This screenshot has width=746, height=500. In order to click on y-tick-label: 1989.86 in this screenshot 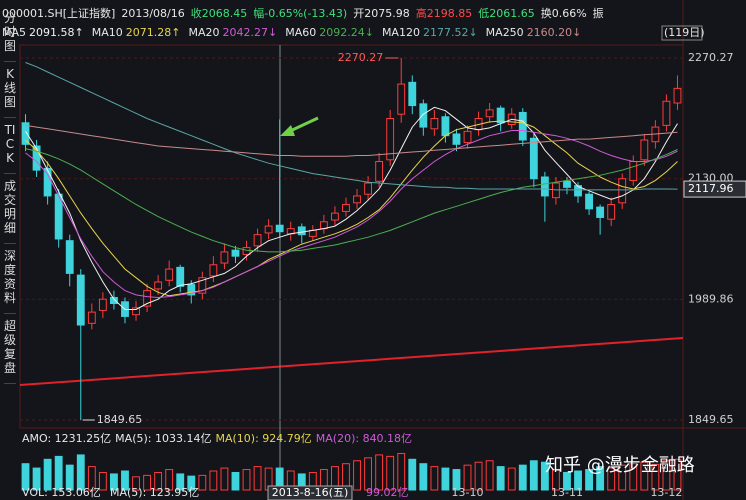, I will do `click(711, 298)`.